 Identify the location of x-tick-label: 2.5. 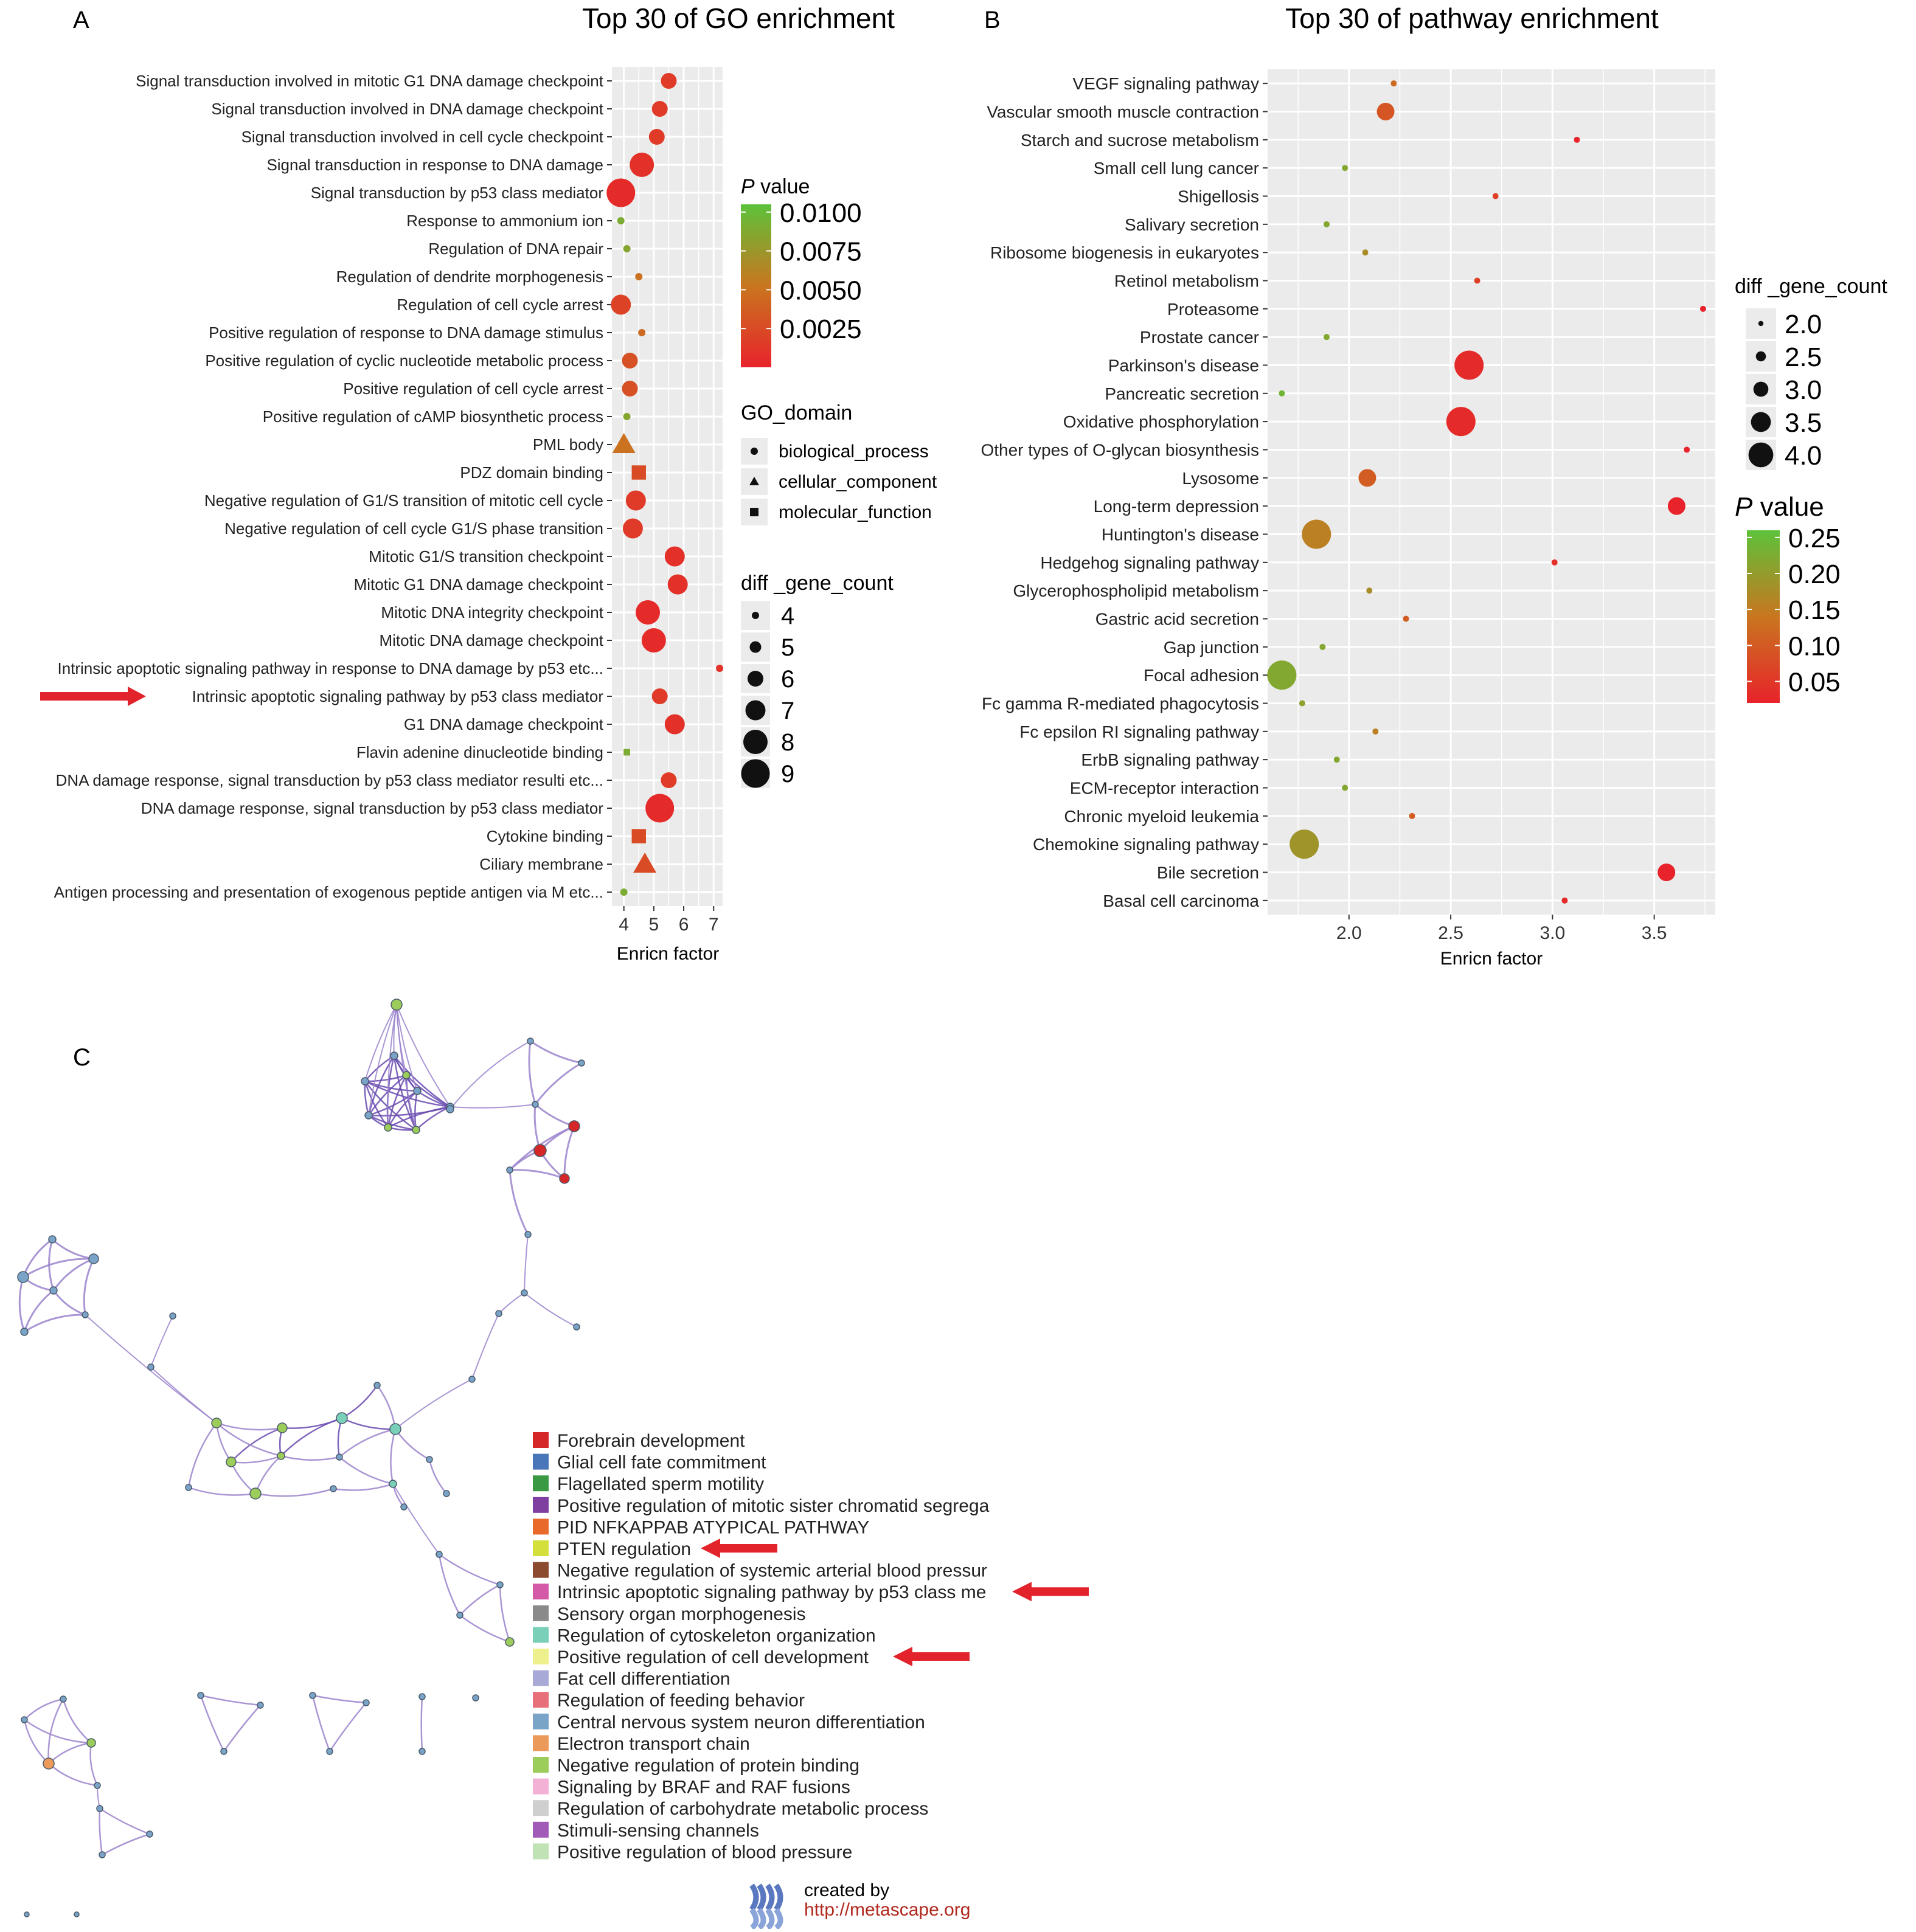
(1450, 933).